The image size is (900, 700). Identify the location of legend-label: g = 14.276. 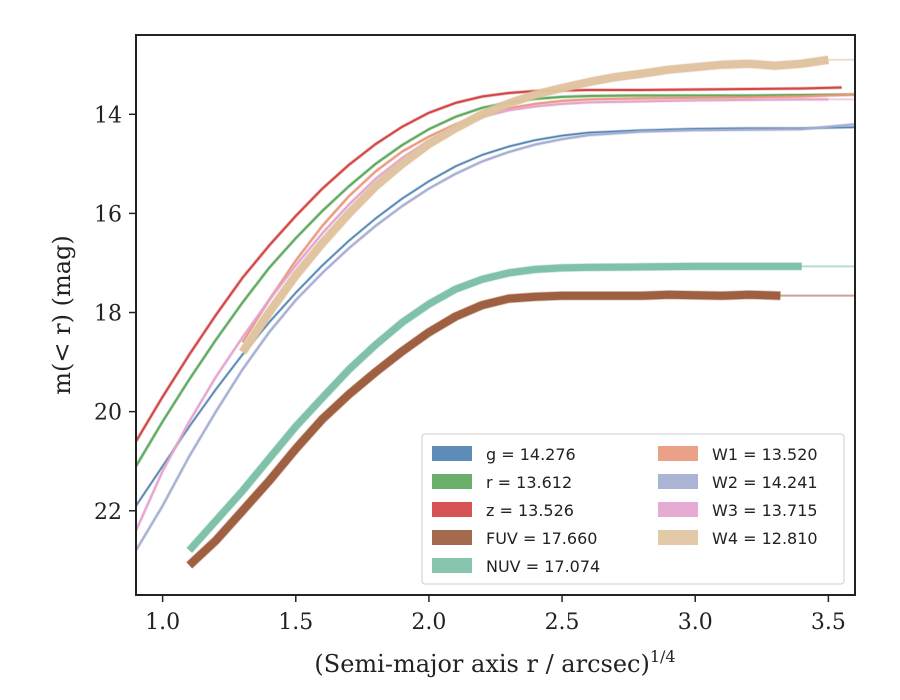
(531, 454).